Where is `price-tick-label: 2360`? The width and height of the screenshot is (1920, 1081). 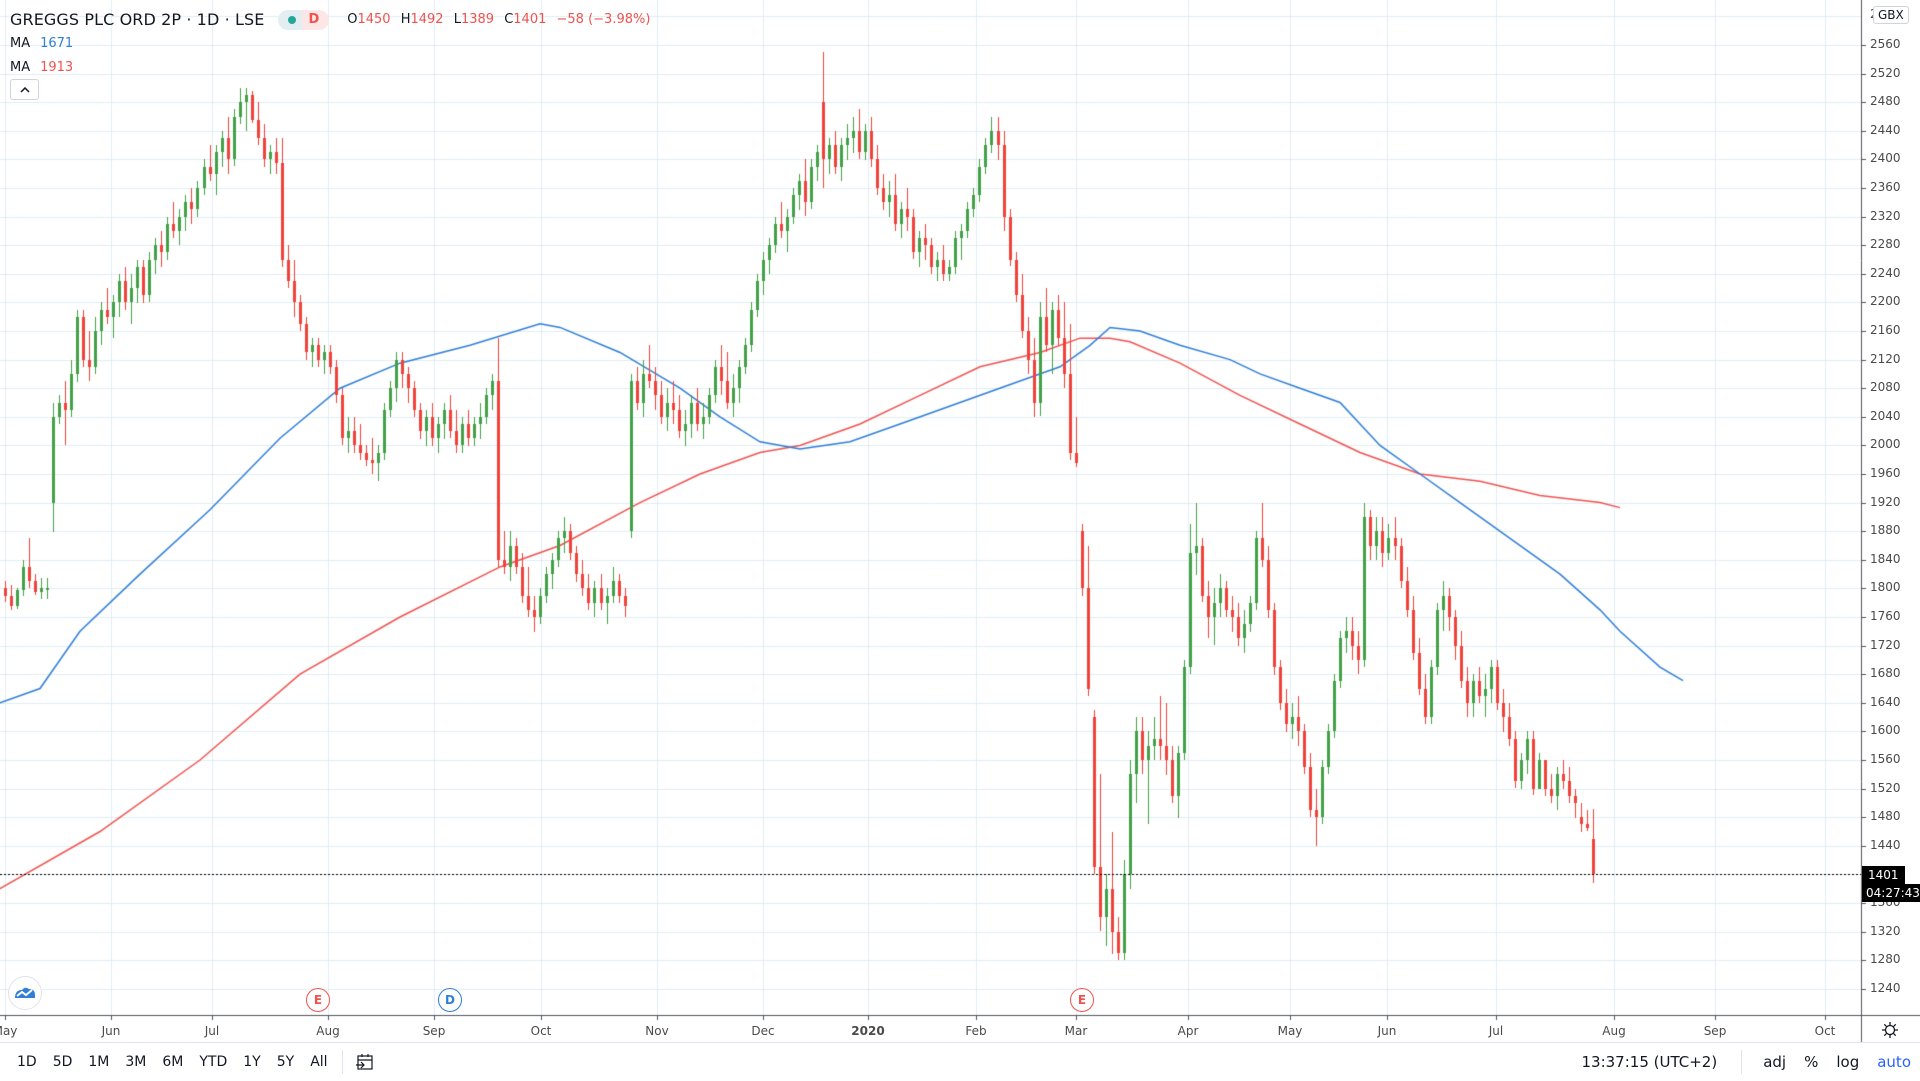 price-tick-label: 2360 is located at coordinates (1885, 187).